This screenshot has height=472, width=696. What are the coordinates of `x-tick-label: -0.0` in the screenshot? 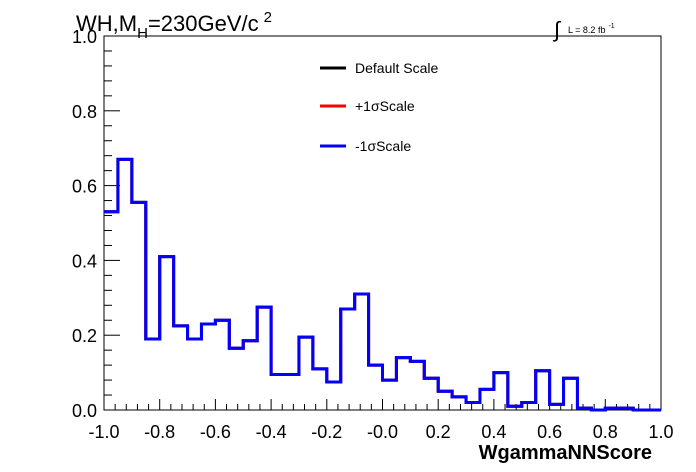 It's located at (382, 432).